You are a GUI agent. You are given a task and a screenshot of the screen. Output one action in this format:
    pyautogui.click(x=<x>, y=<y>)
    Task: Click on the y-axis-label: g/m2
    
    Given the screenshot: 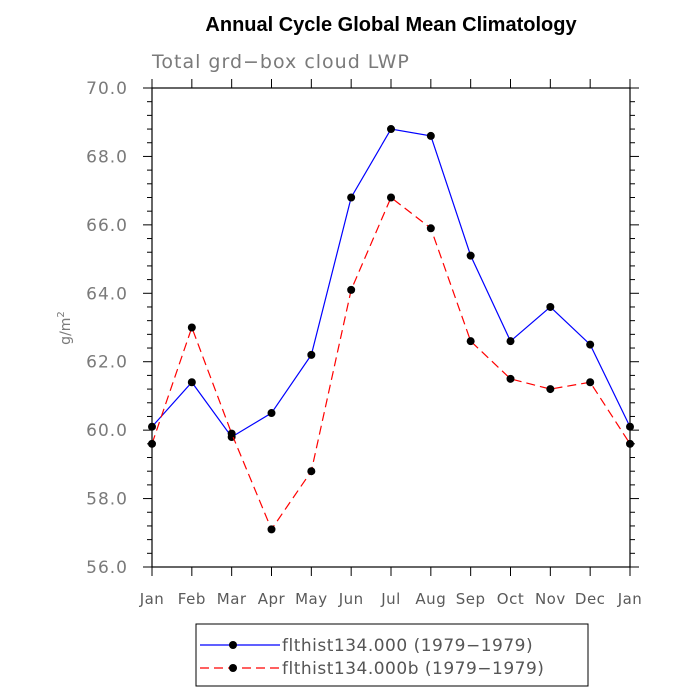 What is the action you would take?
    pyautogui.click(x=65, y=328)
    